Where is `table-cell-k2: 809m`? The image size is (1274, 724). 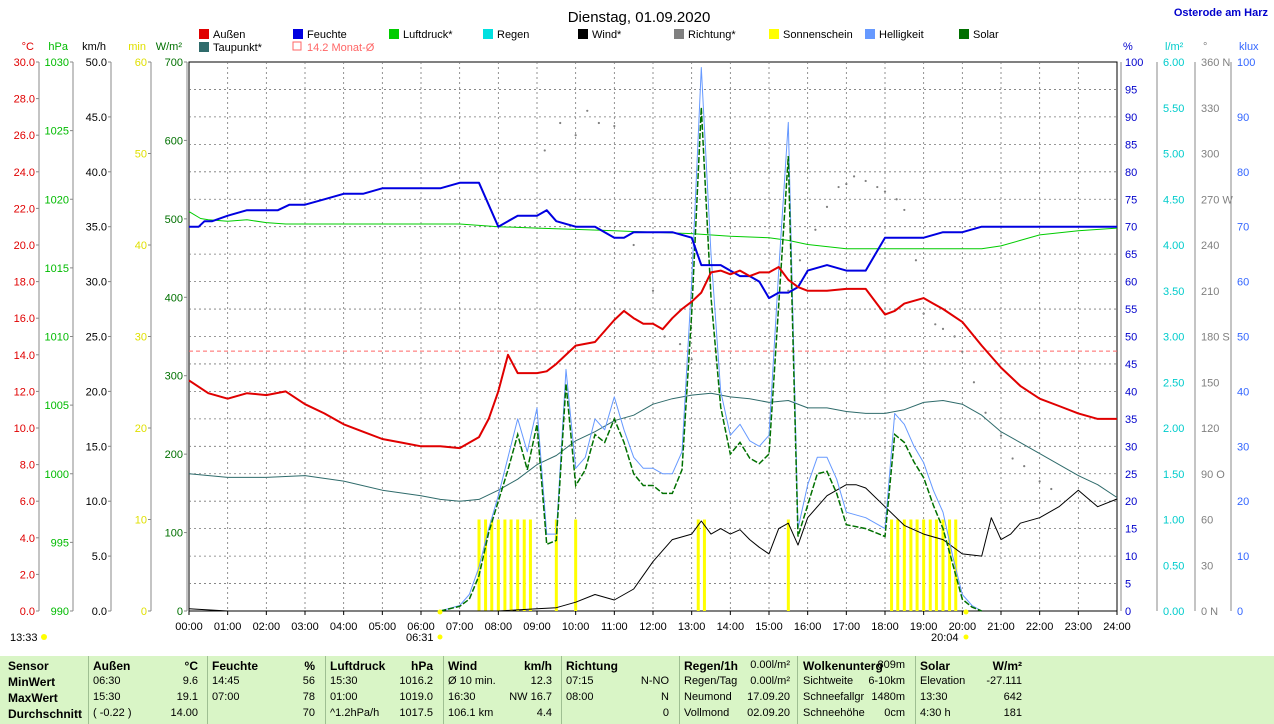 table-cell-k2: 809m is located at coordinates (891, 665).